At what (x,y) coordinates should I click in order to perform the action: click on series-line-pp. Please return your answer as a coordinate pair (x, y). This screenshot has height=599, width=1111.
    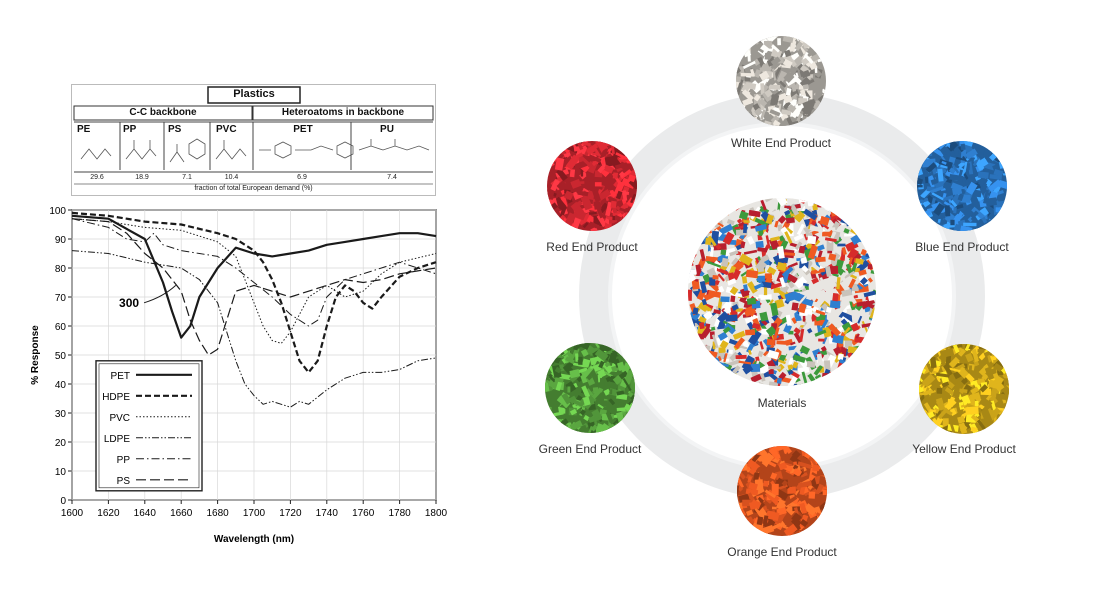
    Looking at the image, I should click on (254, 272).